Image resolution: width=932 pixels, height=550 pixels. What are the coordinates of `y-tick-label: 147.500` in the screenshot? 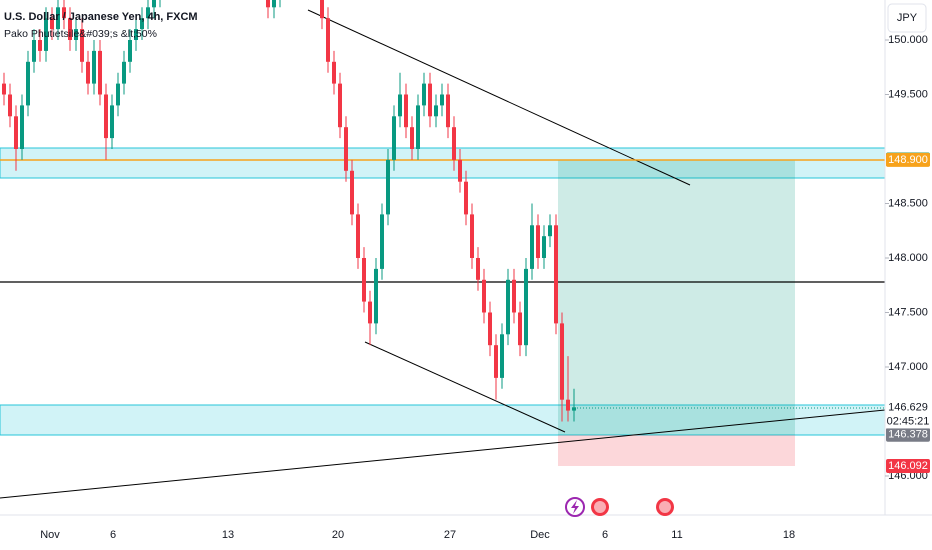 It's located at (908, 312).